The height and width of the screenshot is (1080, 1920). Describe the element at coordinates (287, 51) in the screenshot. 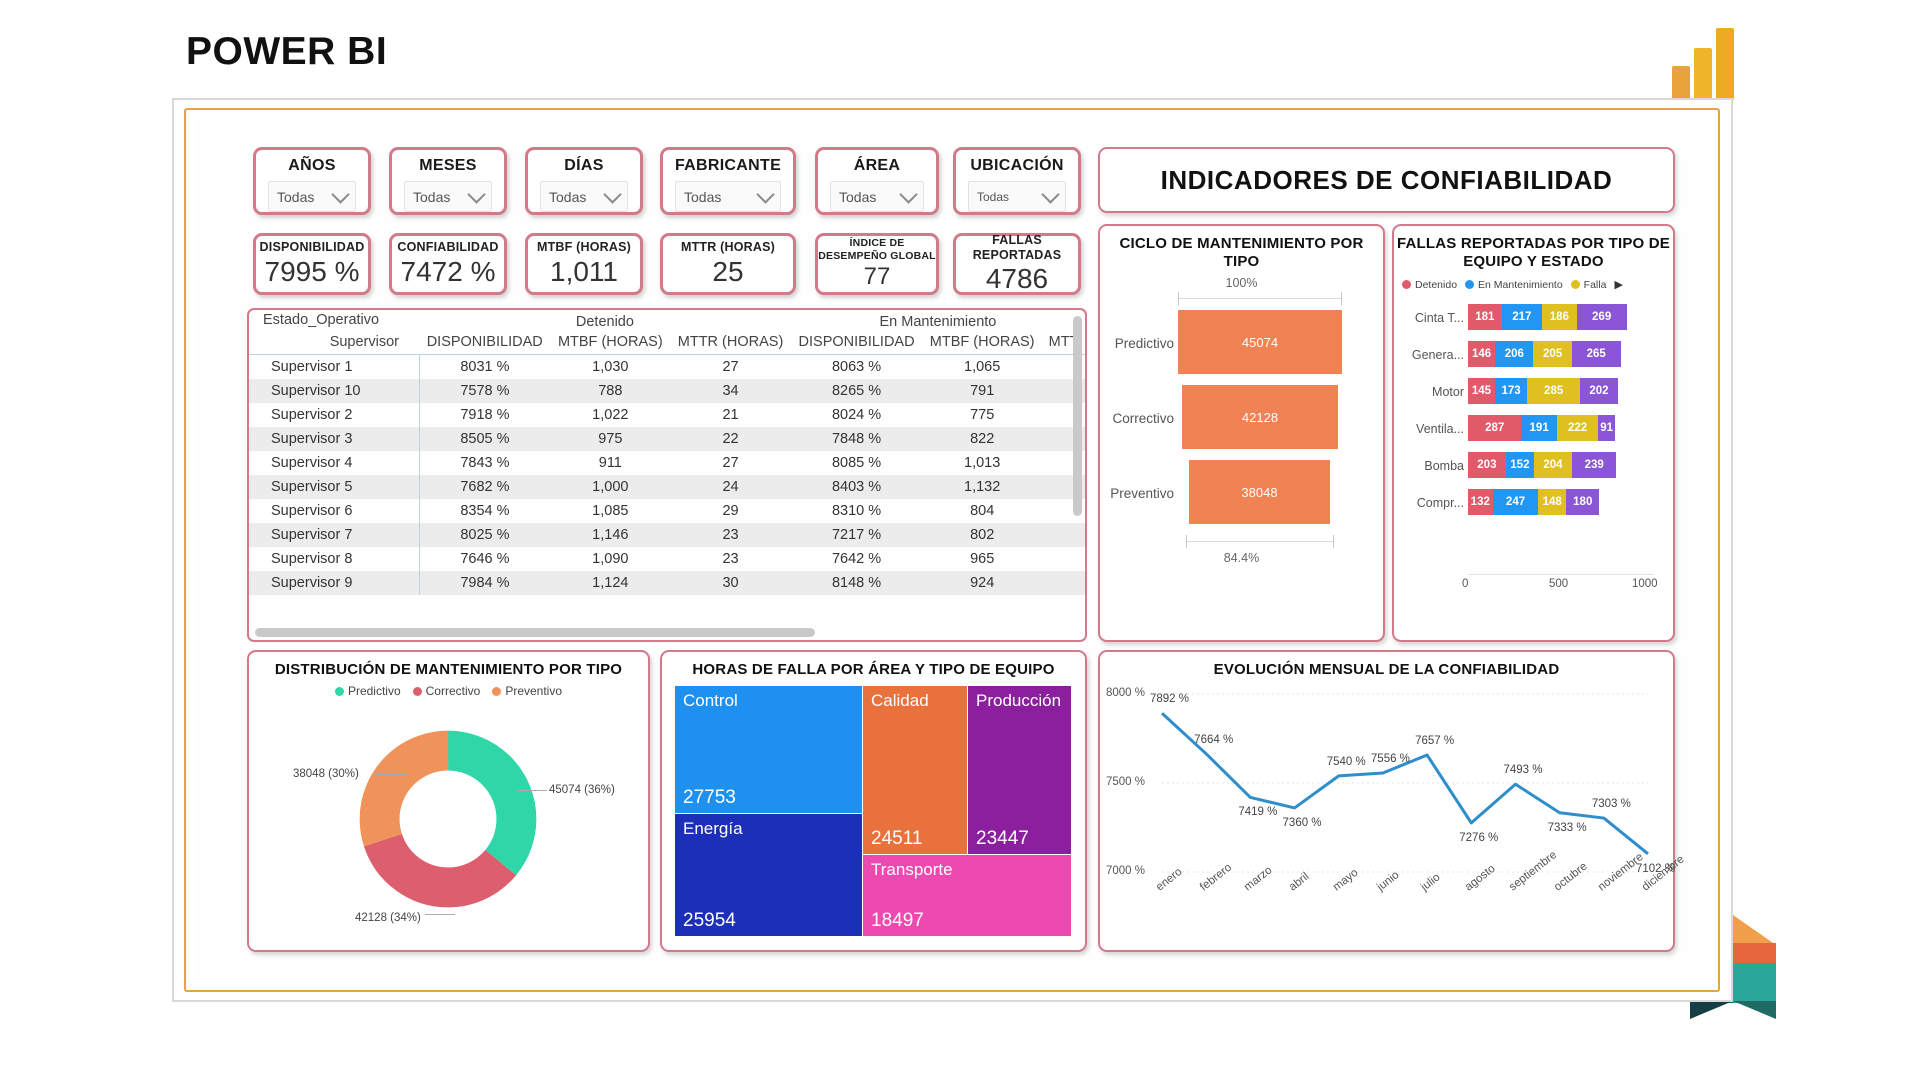

I see `page-title: POWER BI` at that location.